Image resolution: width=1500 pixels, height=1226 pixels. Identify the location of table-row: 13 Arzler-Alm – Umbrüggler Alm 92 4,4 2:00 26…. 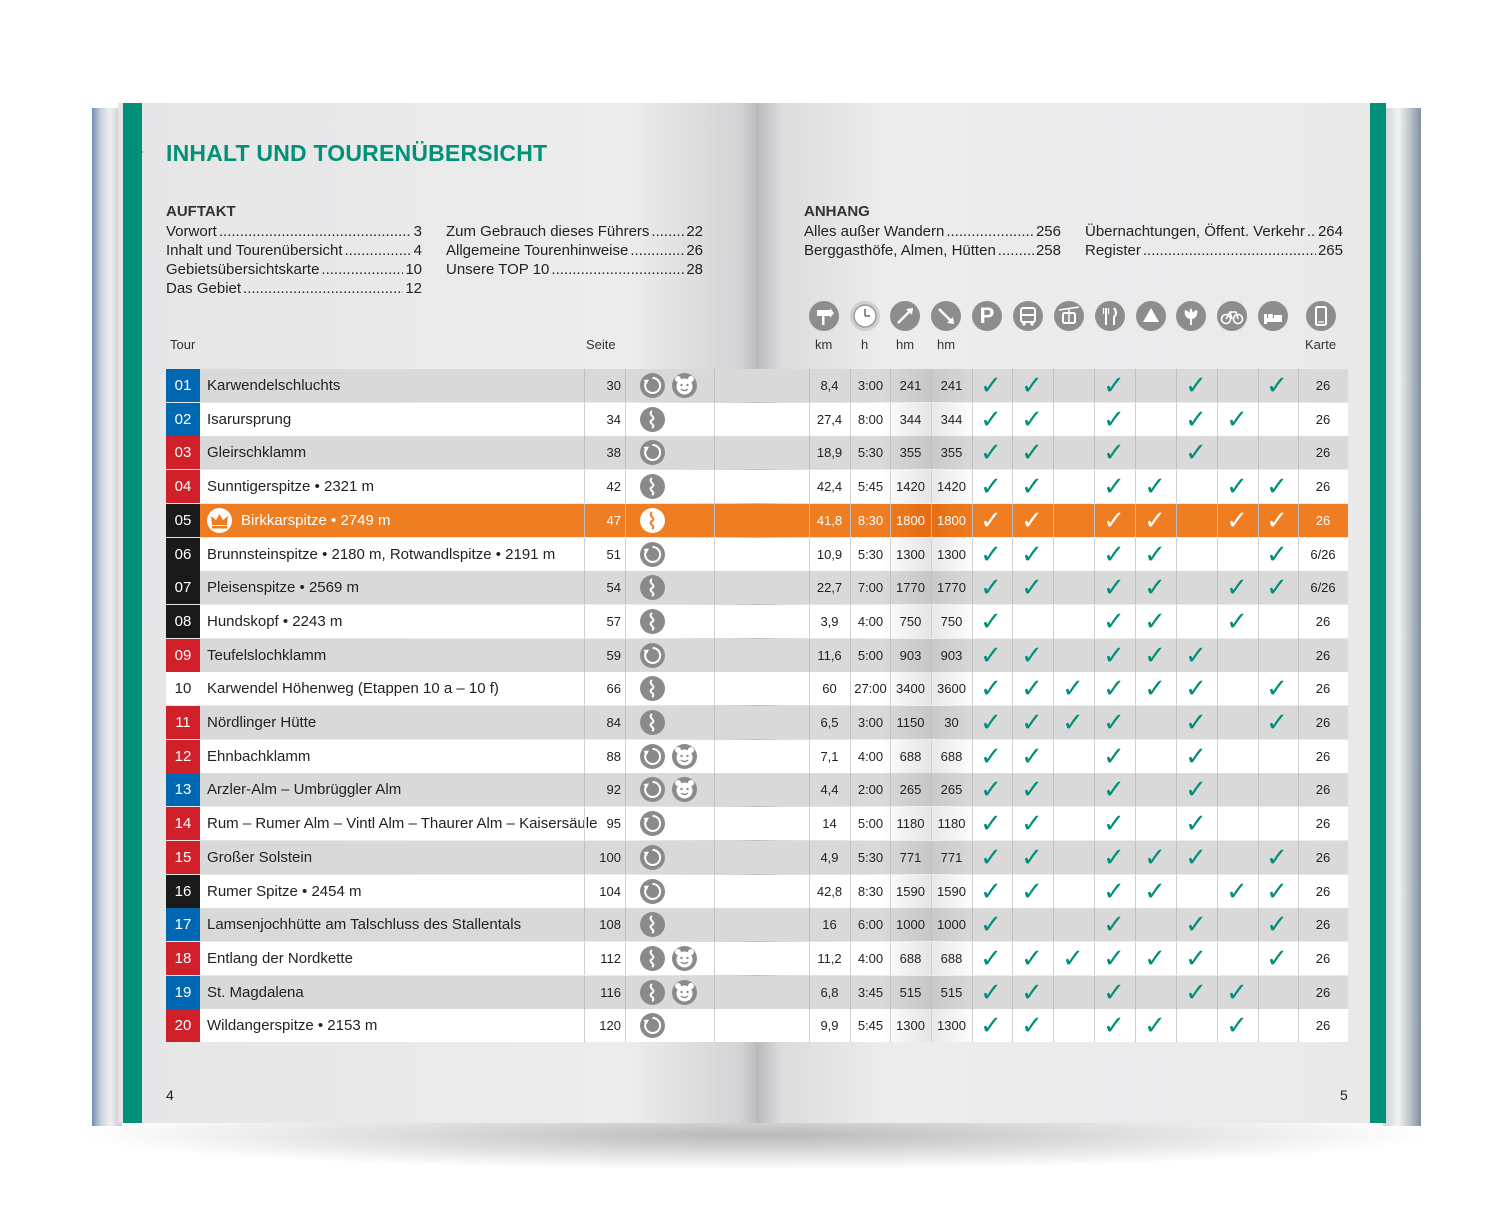
(757, 790).